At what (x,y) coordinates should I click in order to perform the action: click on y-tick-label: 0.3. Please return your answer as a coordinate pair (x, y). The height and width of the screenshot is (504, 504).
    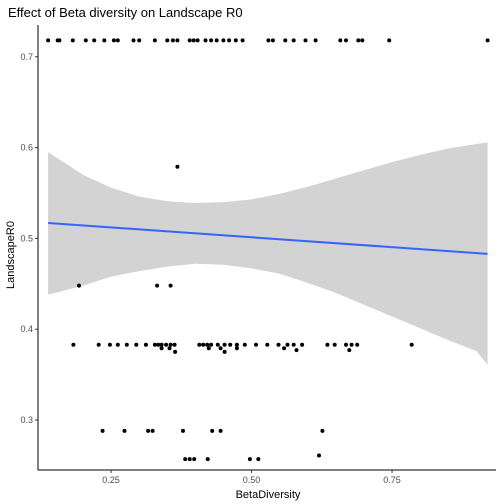
    Looking at the image, I should click on (26, 420).